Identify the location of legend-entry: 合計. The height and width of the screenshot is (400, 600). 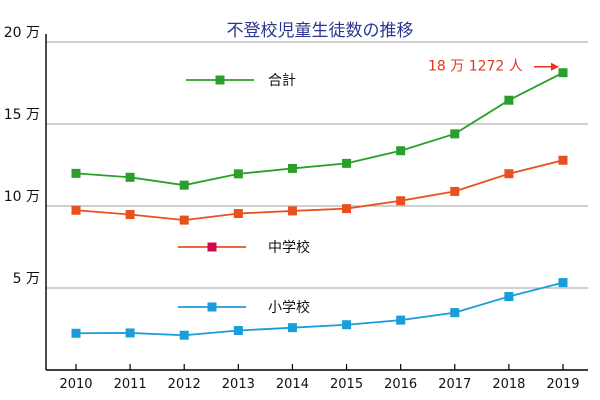
(241, 81).